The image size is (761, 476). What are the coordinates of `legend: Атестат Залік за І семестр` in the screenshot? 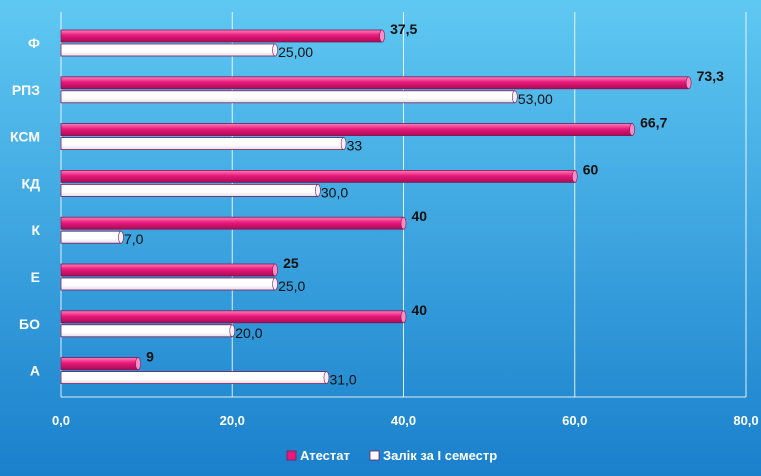 It's located at (391, 455).